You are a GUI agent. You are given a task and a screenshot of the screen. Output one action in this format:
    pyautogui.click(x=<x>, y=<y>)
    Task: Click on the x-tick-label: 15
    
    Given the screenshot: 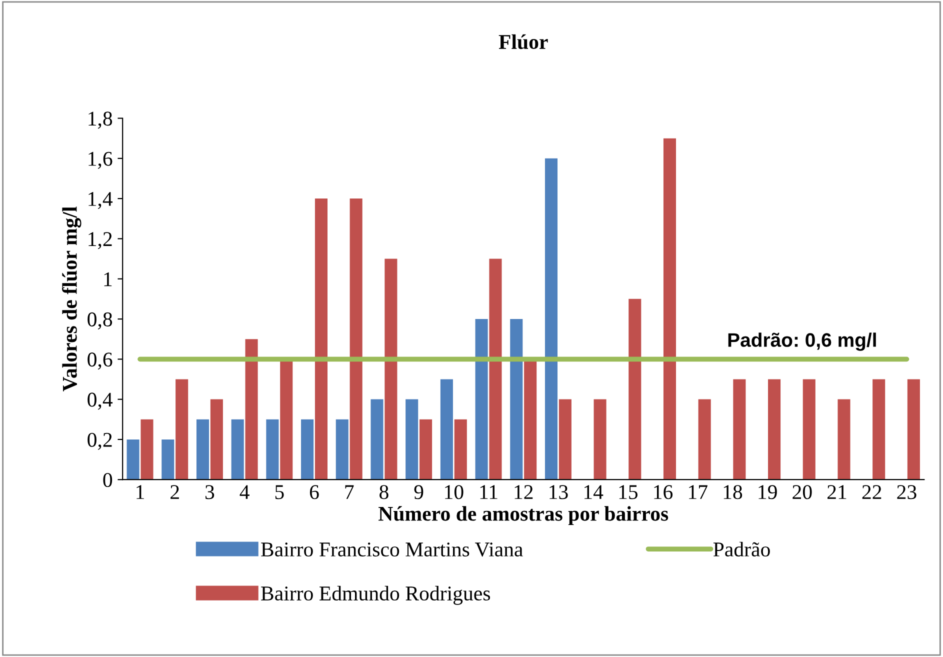 What is the action you would take?
    pyautogui.click(x=628, y=492)
    